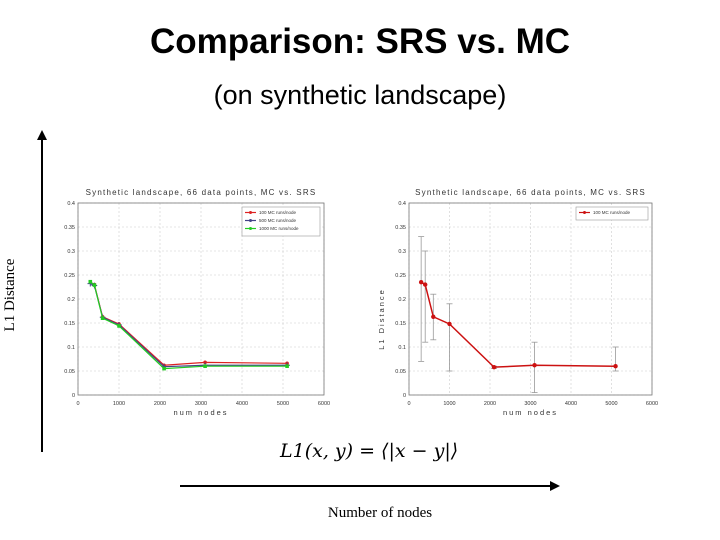 Image resolution: width=720 pixels, height=540 pixels. What do you see at coordinates (360, 95) in the screenshot?
I see `slide-subtitle: (on synthetic landscape)` at bounding box center [360, 95].